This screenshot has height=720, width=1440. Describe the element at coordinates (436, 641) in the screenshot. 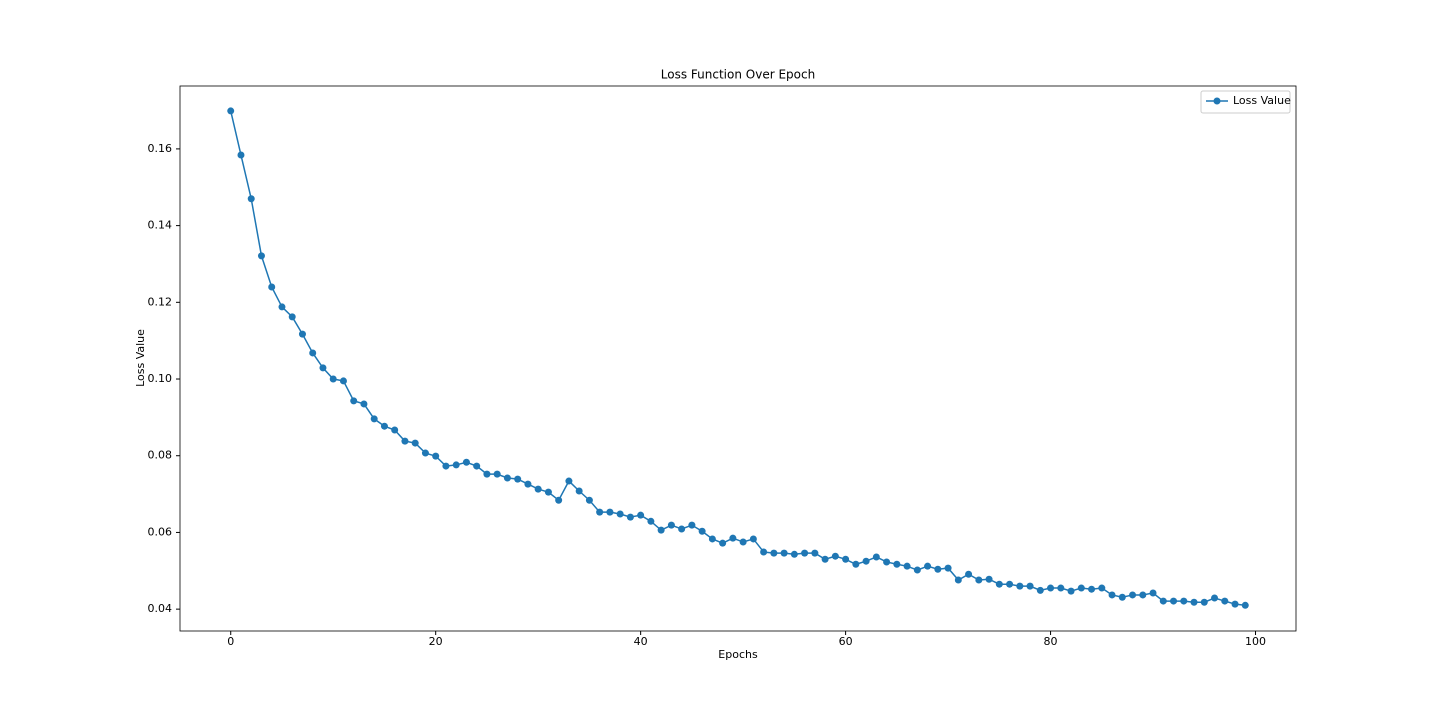

I see `x-tick-label: 20` at that location.